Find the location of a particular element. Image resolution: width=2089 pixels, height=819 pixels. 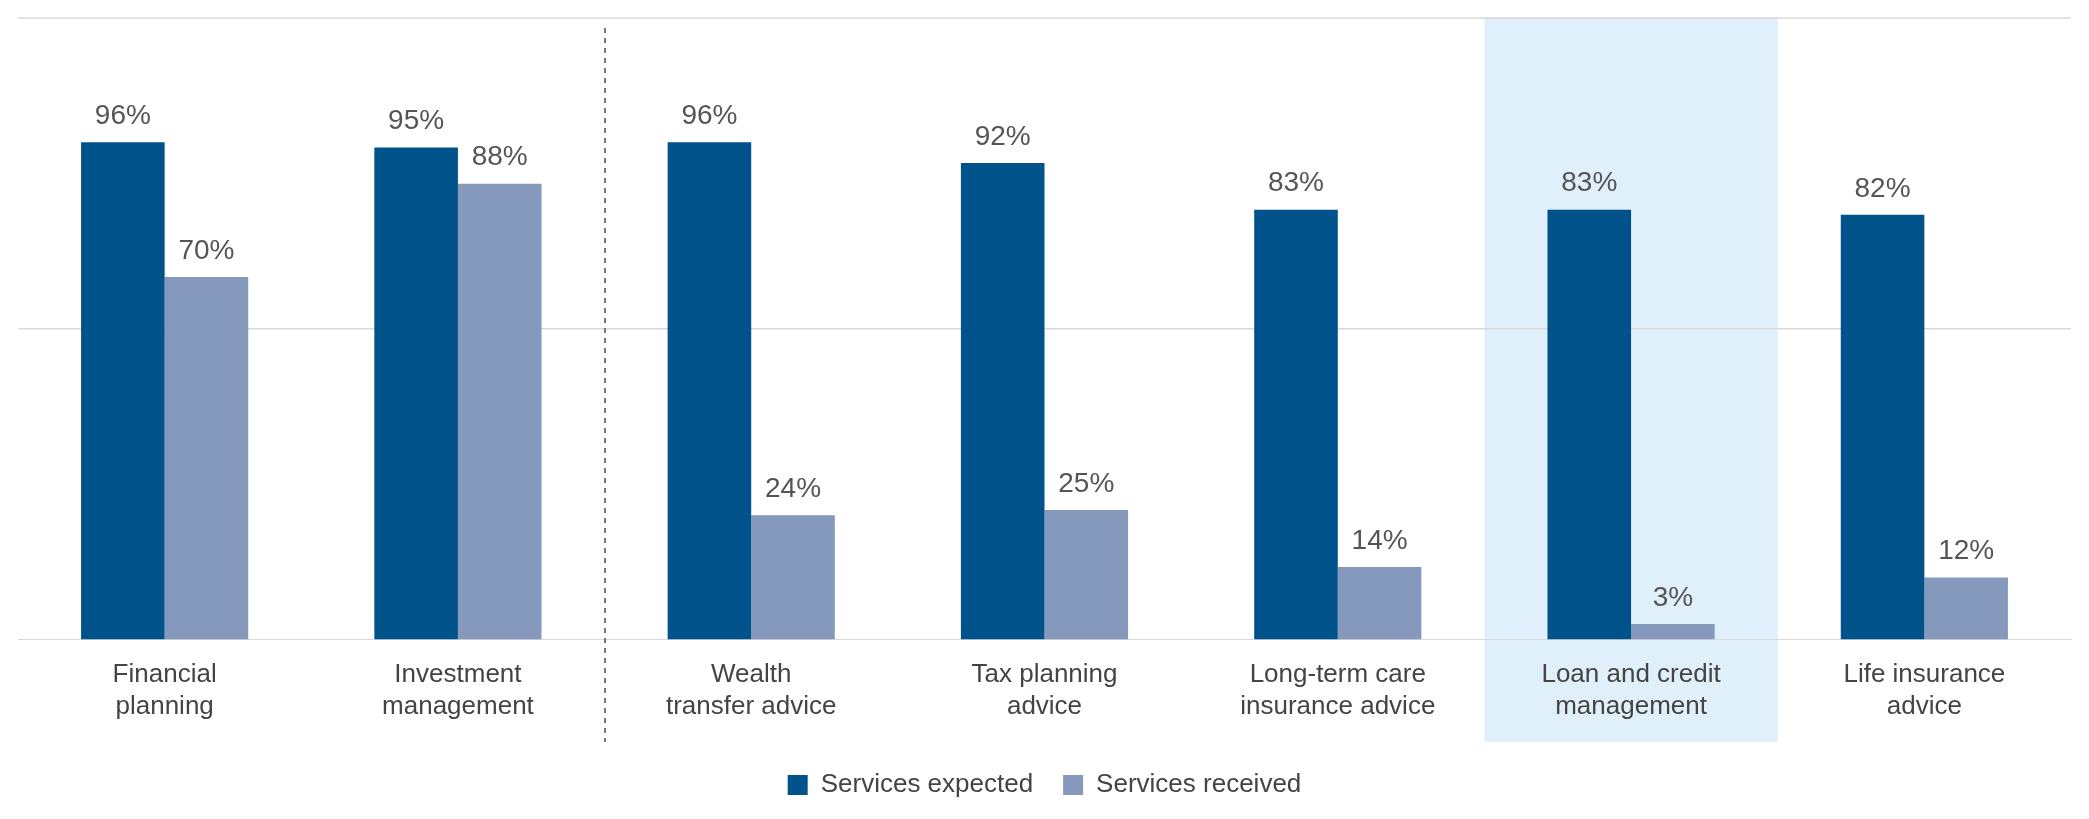

data-label: 3% is located at coordinates (1673, 596).